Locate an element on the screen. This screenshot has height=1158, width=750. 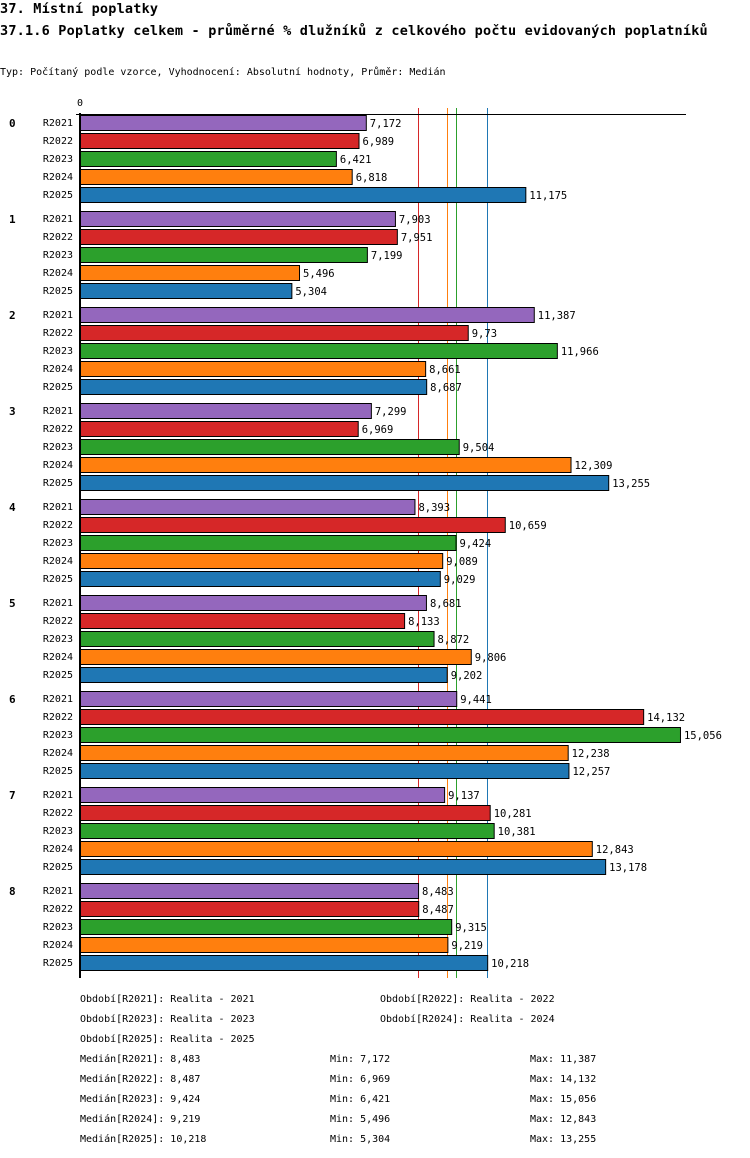
bar-value-label: 12,238 is located at coordinates (591, 754).